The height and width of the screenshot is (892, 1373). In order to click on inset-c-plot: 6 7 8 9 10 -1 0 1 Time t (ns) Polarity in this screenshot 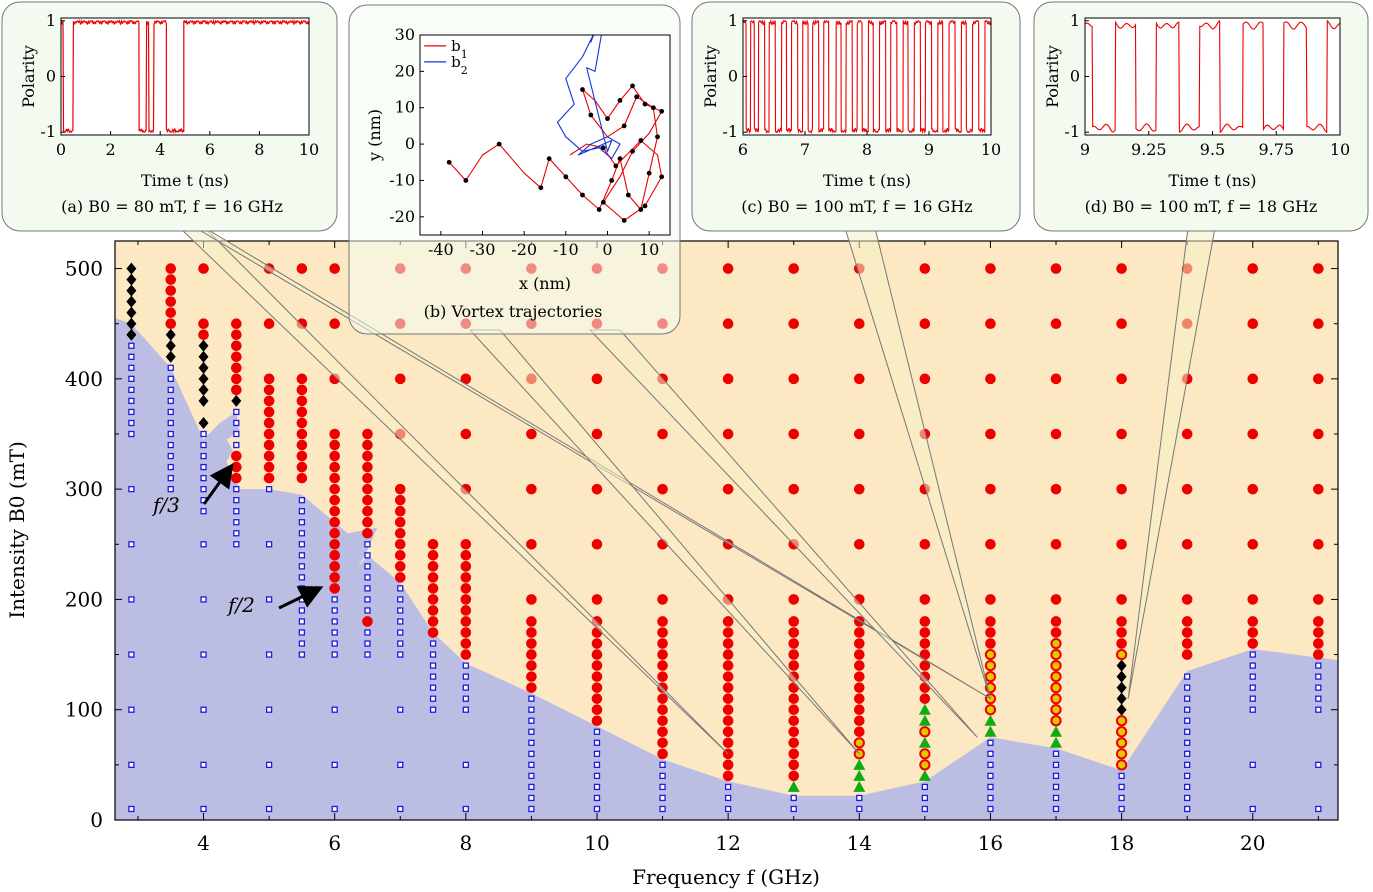, I will do `click(851, 100)`.